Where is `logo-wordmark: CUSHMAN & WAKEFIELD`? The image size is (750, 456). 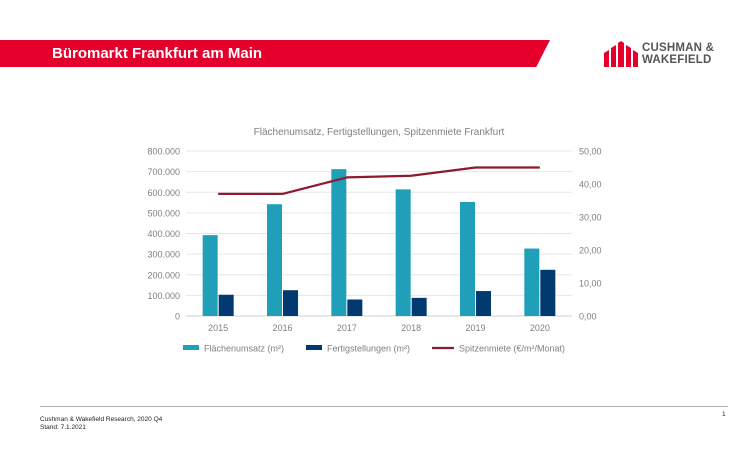
logo-wordmark: CUSHMAN & WAKEFIELD is located at coordinates (678, 54).